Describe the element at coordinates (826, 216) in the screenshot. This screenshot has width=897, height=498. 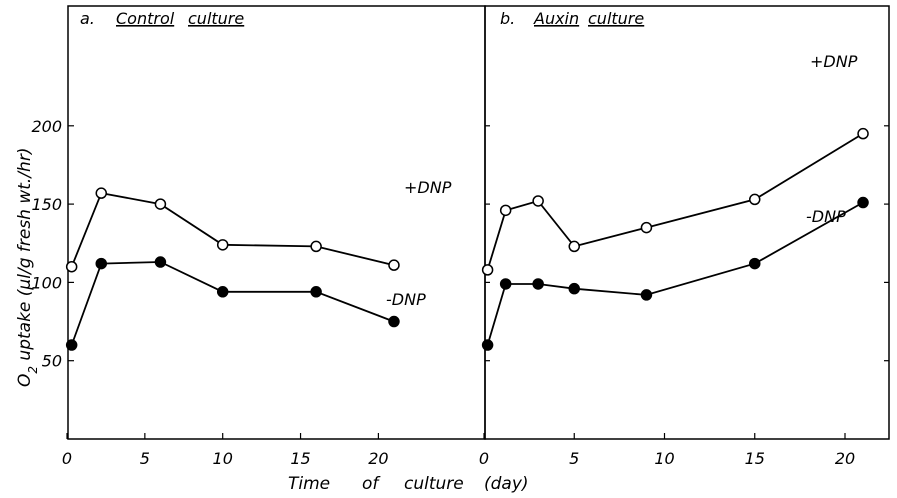
I see `panel-b-minus-dnp-label: -DNP` at that location.